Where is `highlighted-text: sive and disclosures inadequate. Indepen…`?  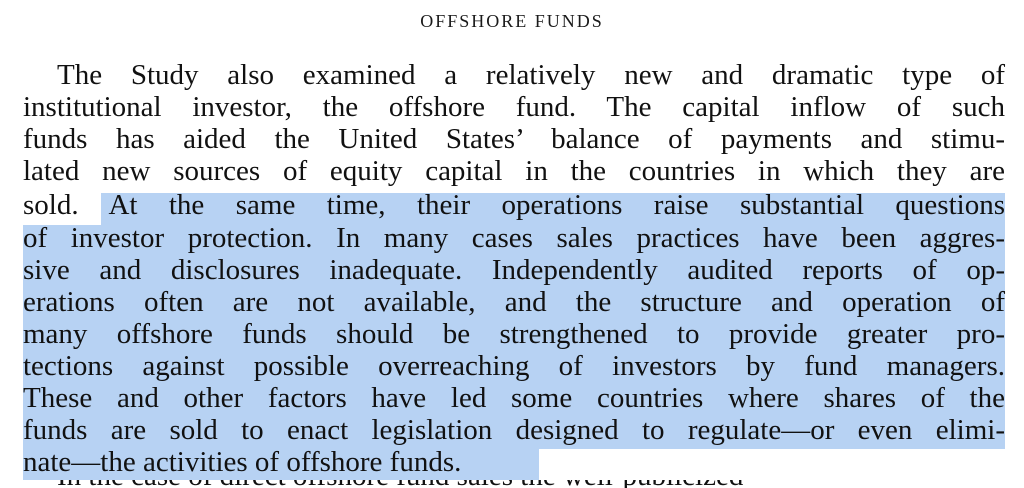 highlighted-text: sive and disclosures inadequate. Indepen… is located at coordinates (514, 270).